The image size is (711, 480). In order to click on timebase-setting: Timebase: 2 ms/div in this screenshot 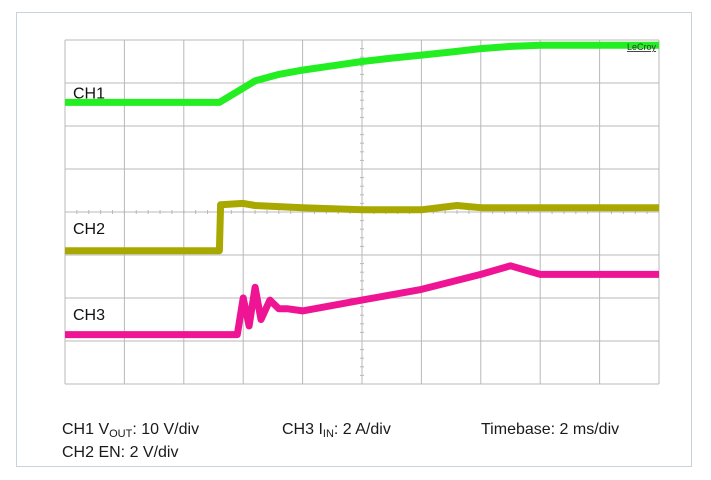, I will do `click(550, 429)`.